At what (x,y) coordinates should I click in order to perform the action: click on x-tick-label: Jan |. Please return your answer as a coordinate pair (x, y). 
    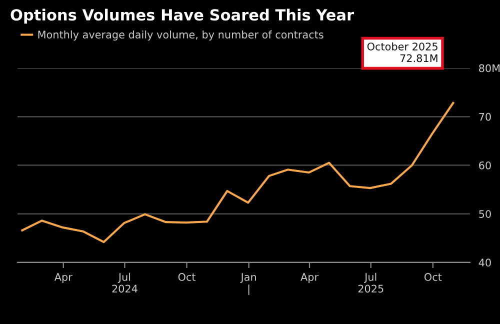
    Looking at the image, I should click on (248, 284).